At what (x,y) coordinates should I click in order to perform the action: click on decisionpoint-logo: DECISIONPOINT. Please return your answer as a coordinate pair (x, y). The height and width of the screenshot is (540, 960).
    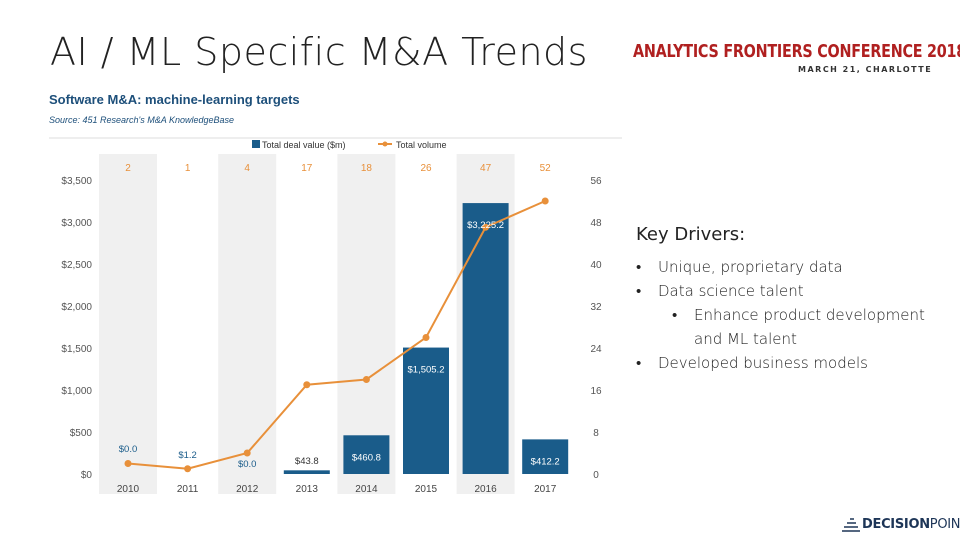
    Looking at the image, I should click on (900, 524).